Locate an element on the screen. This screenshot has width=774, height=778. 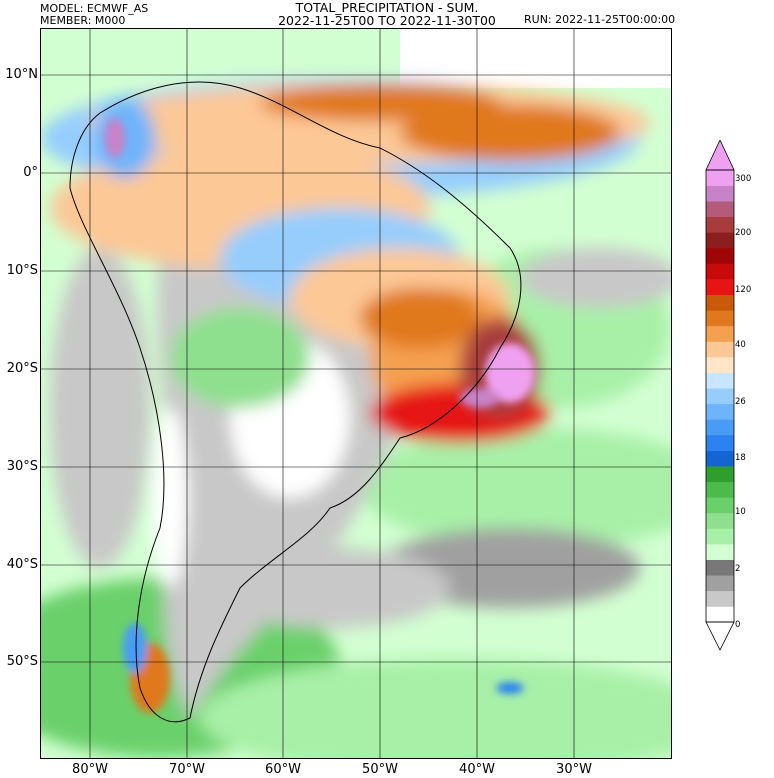
colorbar-tick-18: 18 is located at coordinates (740, 458).